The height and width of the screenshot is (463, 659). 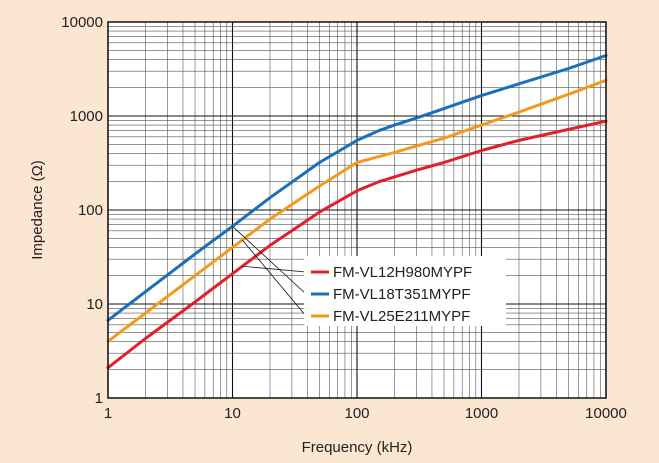 I want to click on x-axis-label: Frequency (kHz), so click(x=357, y=447).